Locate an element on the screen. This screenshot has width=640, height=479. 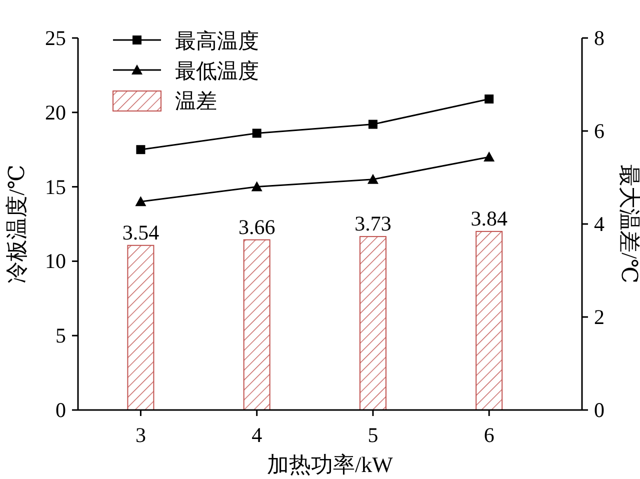
x-tick-label: 3 is located at coordinates (140, 435).